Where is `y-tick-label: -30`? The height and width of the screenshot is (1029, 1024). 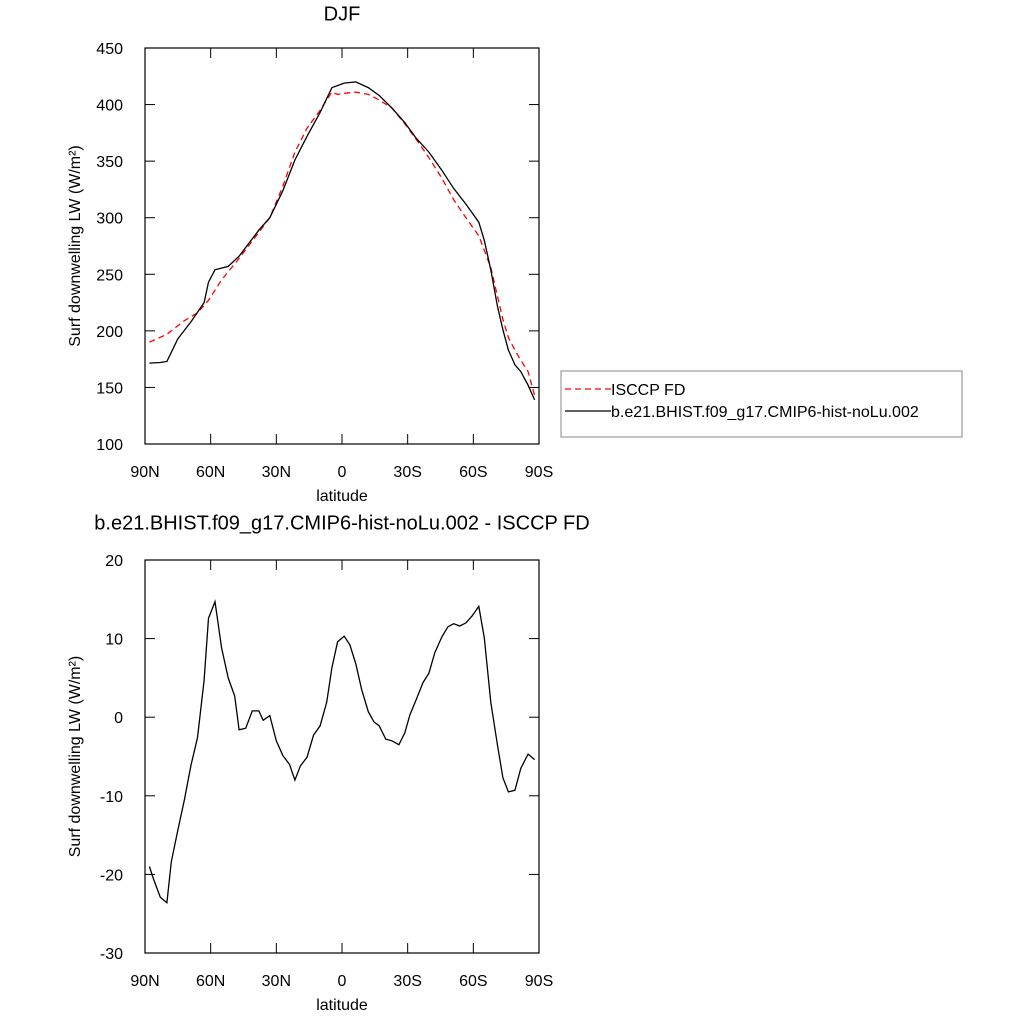 y-tick-label: -30 is located at coordinates (111, 954).